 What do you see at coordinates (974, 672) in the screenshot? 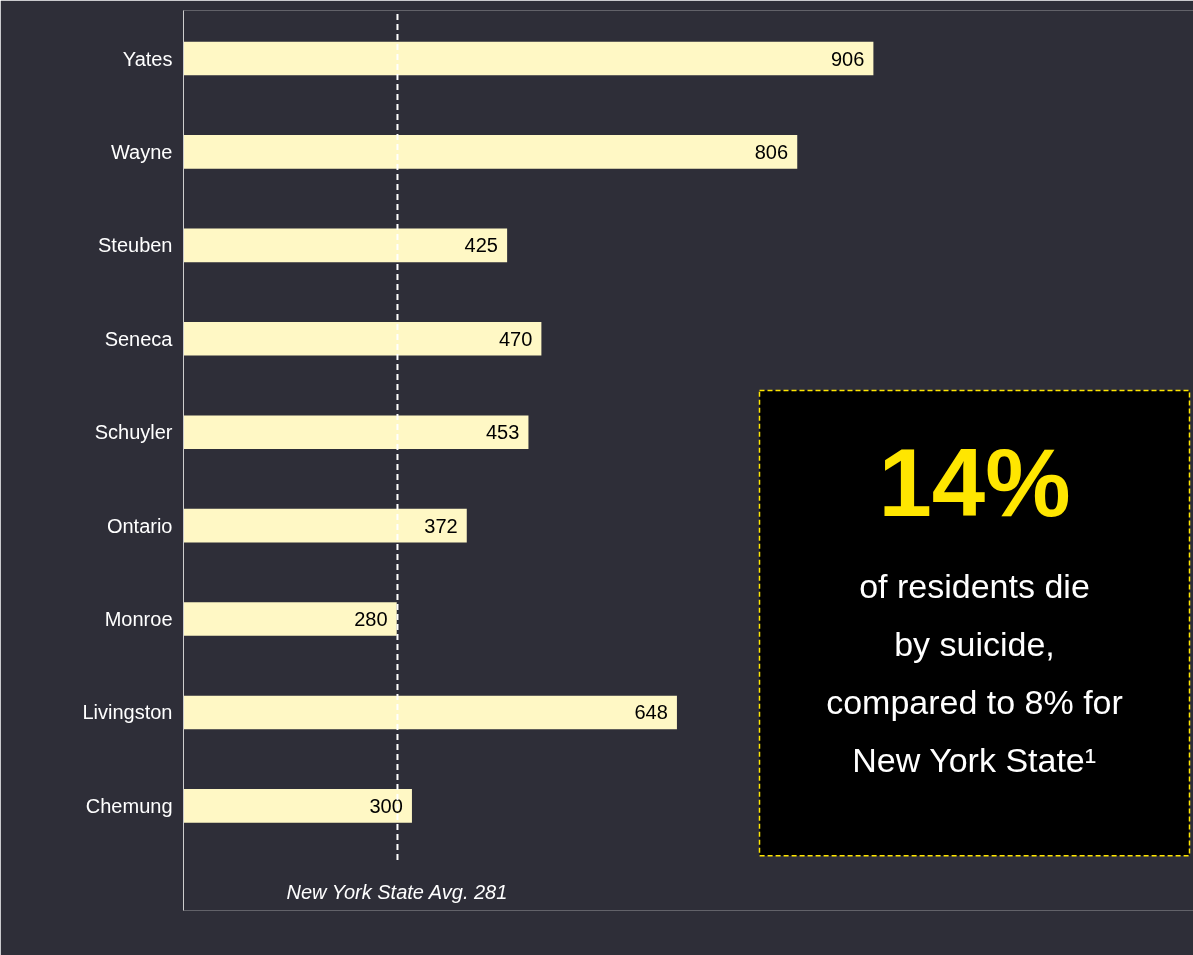
I see `annotation: of residents die by suicide, compared to 8% for New York State¹` at bounding box center [974, 672].